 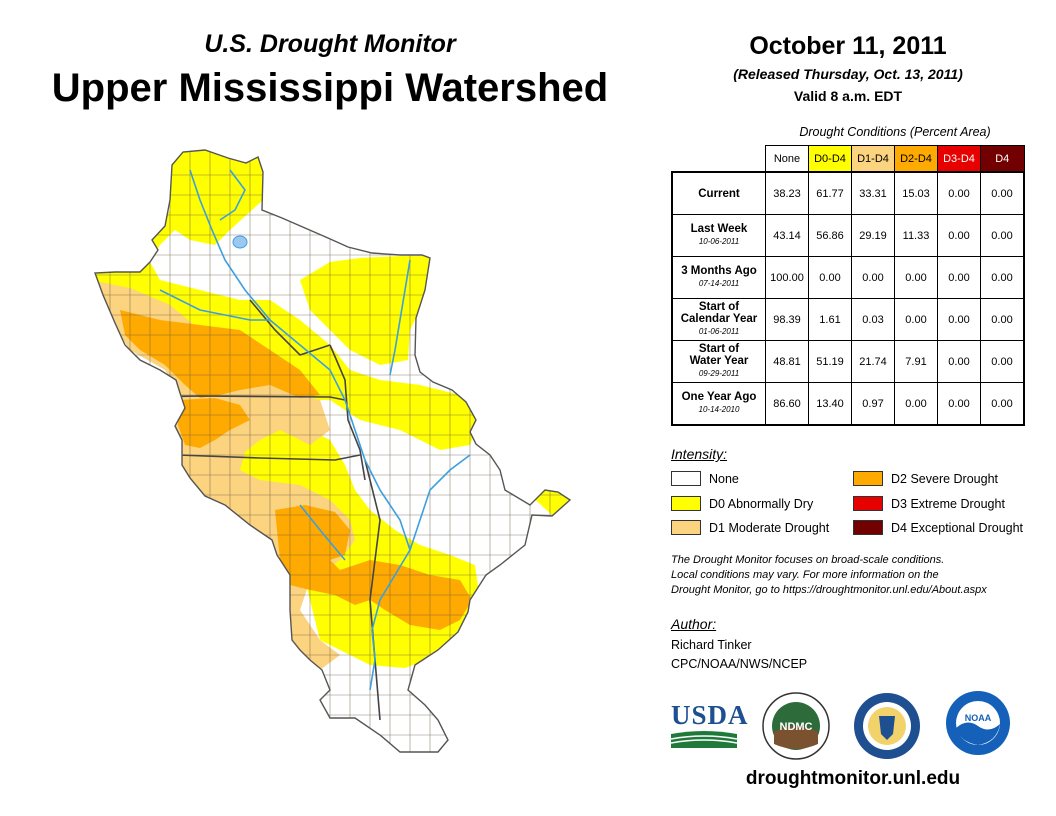 What do you see at coordinates (873, 361) in the screenshot?
I see `table-cell: 21.74` at bounding box center [873, 361].